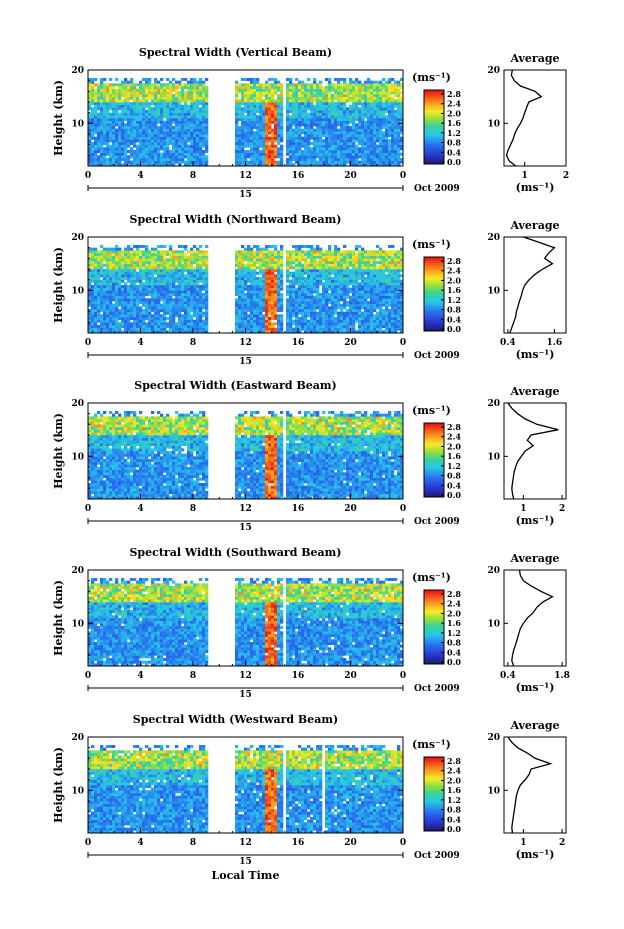 This screenshot has height=929, width=624. What do you see at coordinates (235, 52) in the screenshot?
I see `panel-title: Spectral Width (Vertical Beam)` at bounding box center [235, 52].